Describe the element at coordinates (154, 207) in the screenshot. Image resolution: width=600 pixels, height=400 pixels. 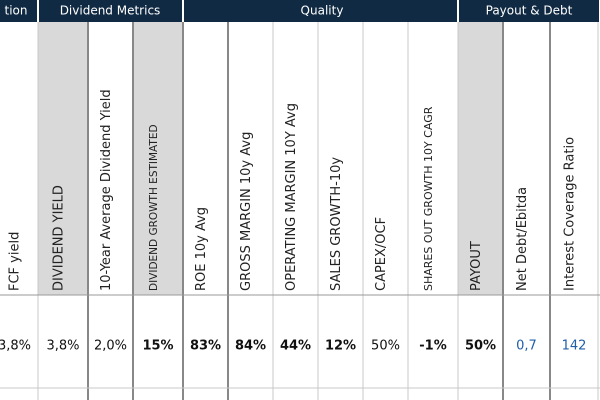
I see `column-header: DIVIDEND GROWTH ESTIMATED` at that location.